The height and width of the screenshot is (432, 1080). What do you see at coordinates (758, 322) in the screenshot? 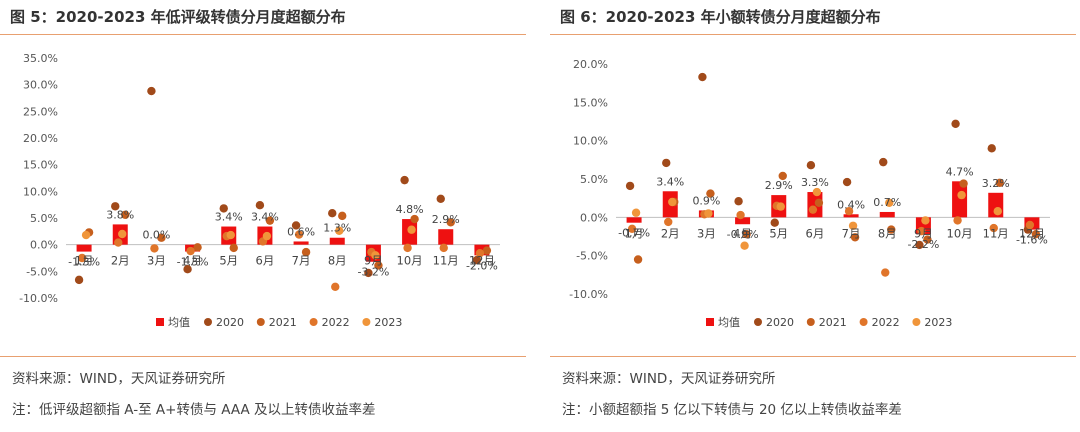
I see `legend-marker-2020` at bounding box center [758, 322].